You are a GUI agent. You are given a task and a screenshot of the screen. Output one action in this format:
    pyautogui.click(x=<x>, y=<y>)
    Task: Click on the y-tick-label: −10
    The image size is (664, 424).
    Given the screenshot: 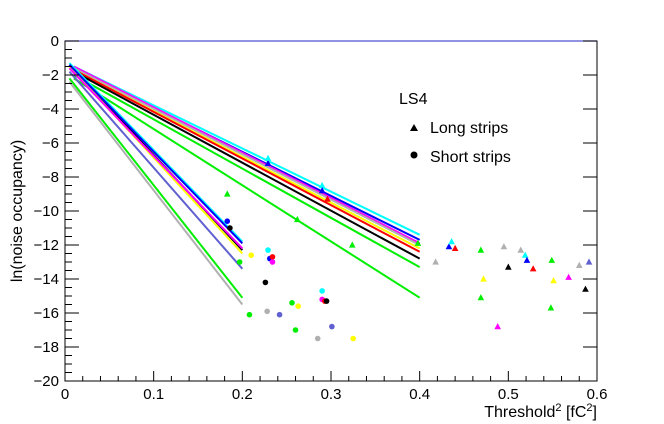 What is the action you would take?
    pyautogui.click(x=46, y=211)
    